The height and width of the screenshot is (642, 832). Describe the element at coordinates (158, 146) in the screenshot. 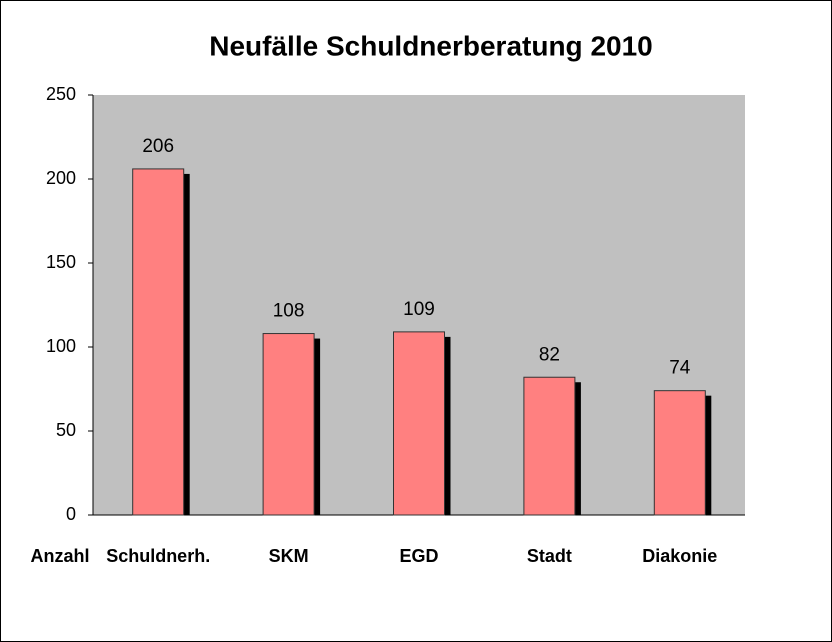

I see `value-label: 206` at that location.